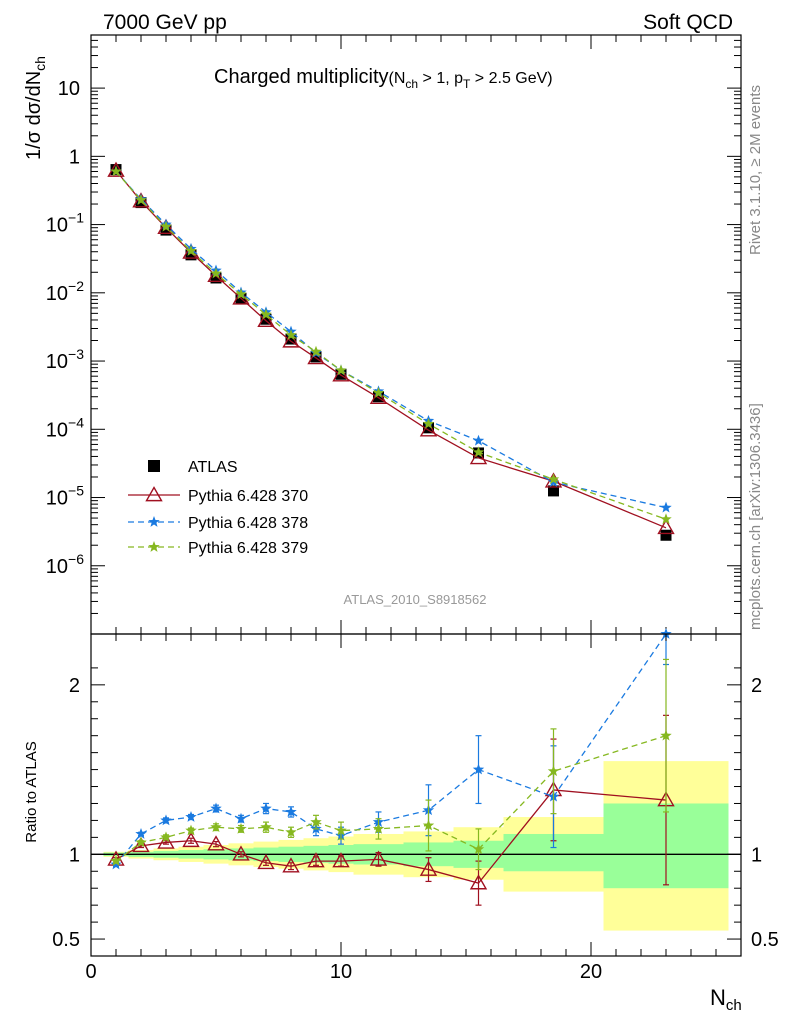 The height and width of the screenshot is (1024, 786). What do you see at coordinates (248, 548) in the screenshot?
I see `legend-label-3: Pythia 6.428 379` at bounding box center [248, 548].